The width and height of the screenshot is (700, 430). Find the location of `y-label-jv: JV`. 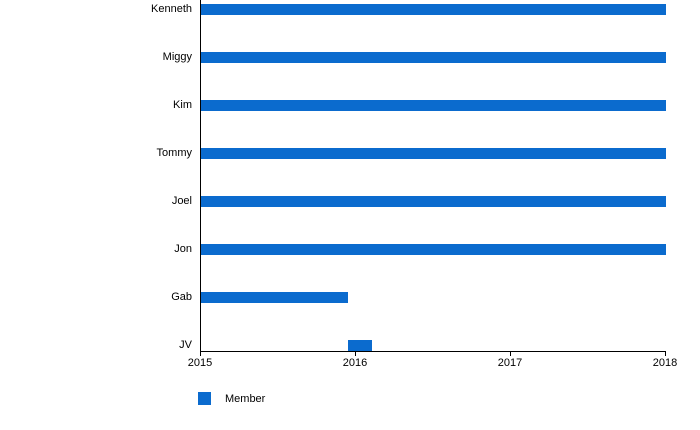

y-label-jv: JV is located at coordinates (185, 345).